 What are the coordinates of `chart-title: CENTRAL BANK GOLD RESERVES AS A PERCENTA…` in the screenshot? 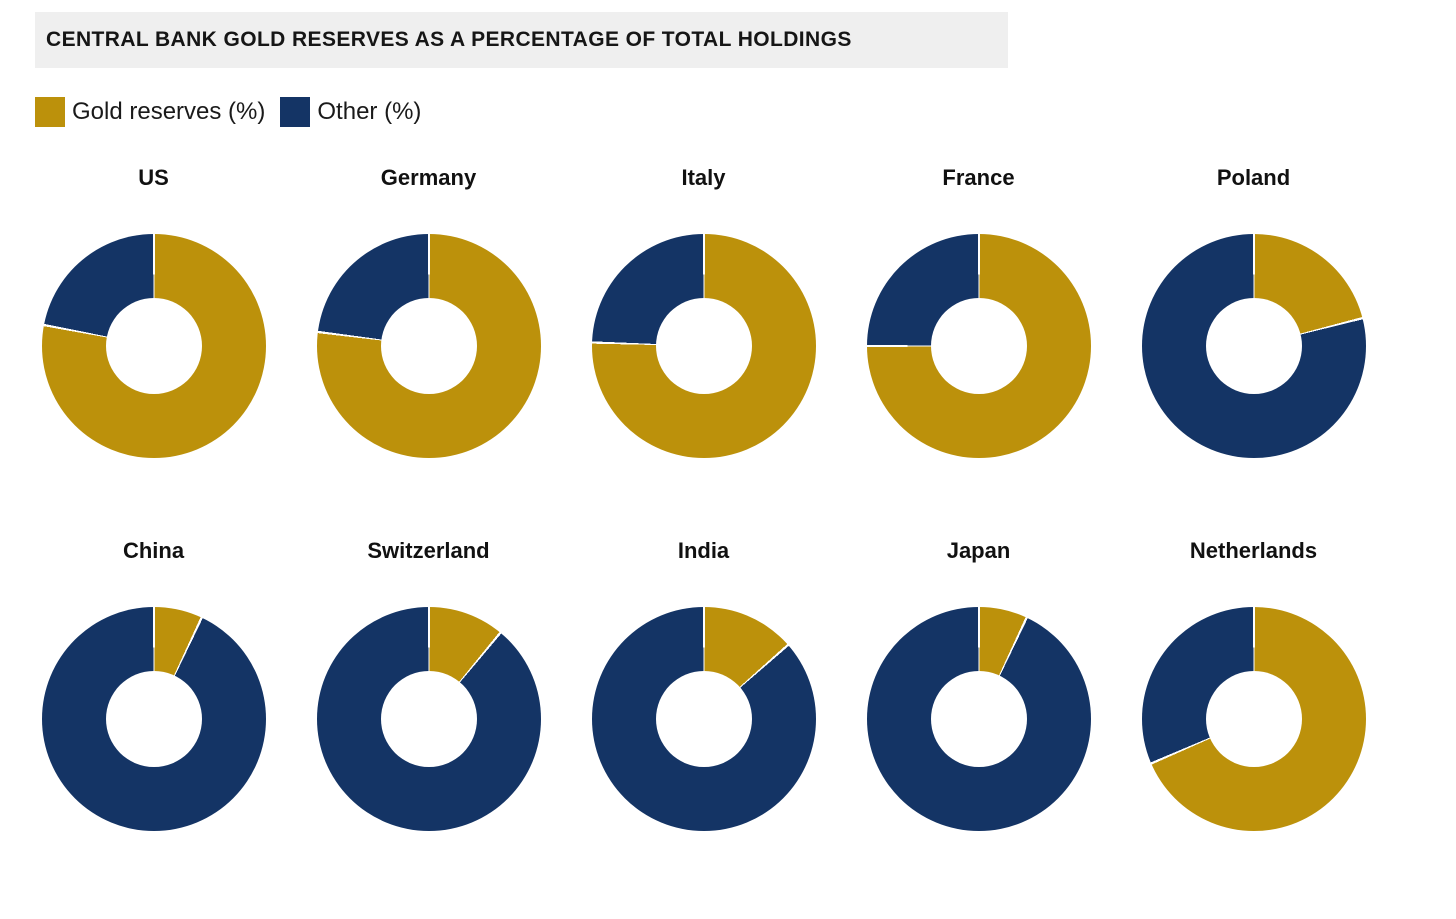 It's located at (521, 40).